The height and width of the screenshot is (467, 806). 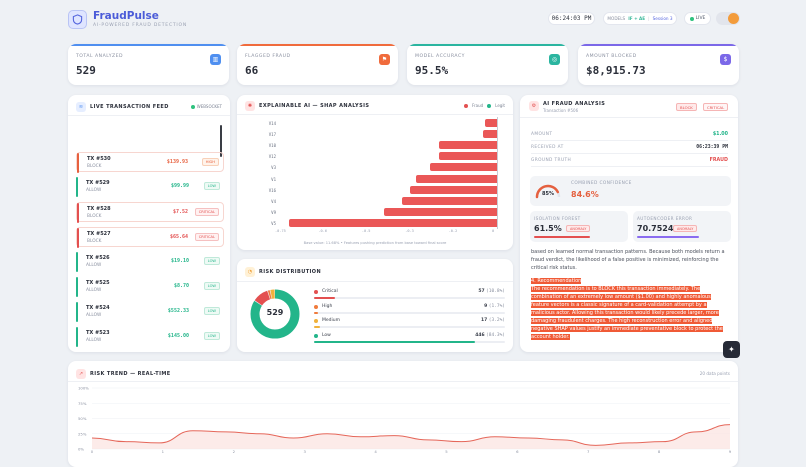 What do you see at coordinates (92, 451) in the screenshot?
I see `x-tick-label: 0` at bounding box center [92, 451].